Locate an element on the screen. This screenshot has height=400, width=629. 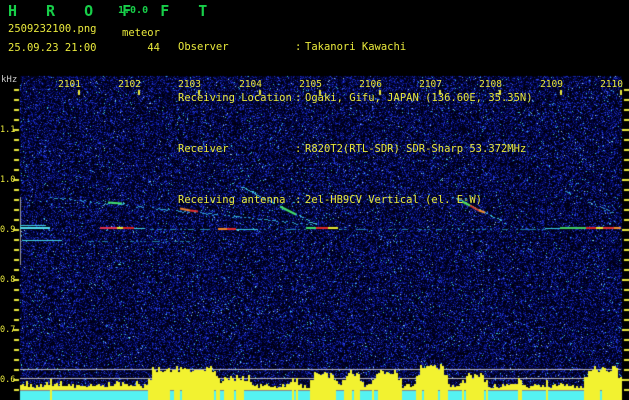
info-value: Ogaki, Gifu, JAPAN (136.60E, 35.35N) is located at coordinates (419, 98).